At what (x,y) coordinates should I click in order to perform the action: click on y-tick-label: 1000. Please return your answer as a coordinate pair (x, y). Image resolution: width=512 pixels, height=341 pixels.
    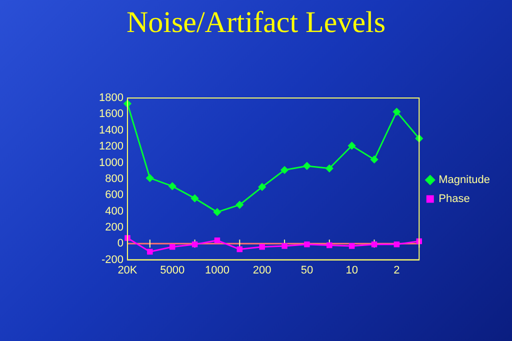
    Looking at the image, I should click on (111, 162).